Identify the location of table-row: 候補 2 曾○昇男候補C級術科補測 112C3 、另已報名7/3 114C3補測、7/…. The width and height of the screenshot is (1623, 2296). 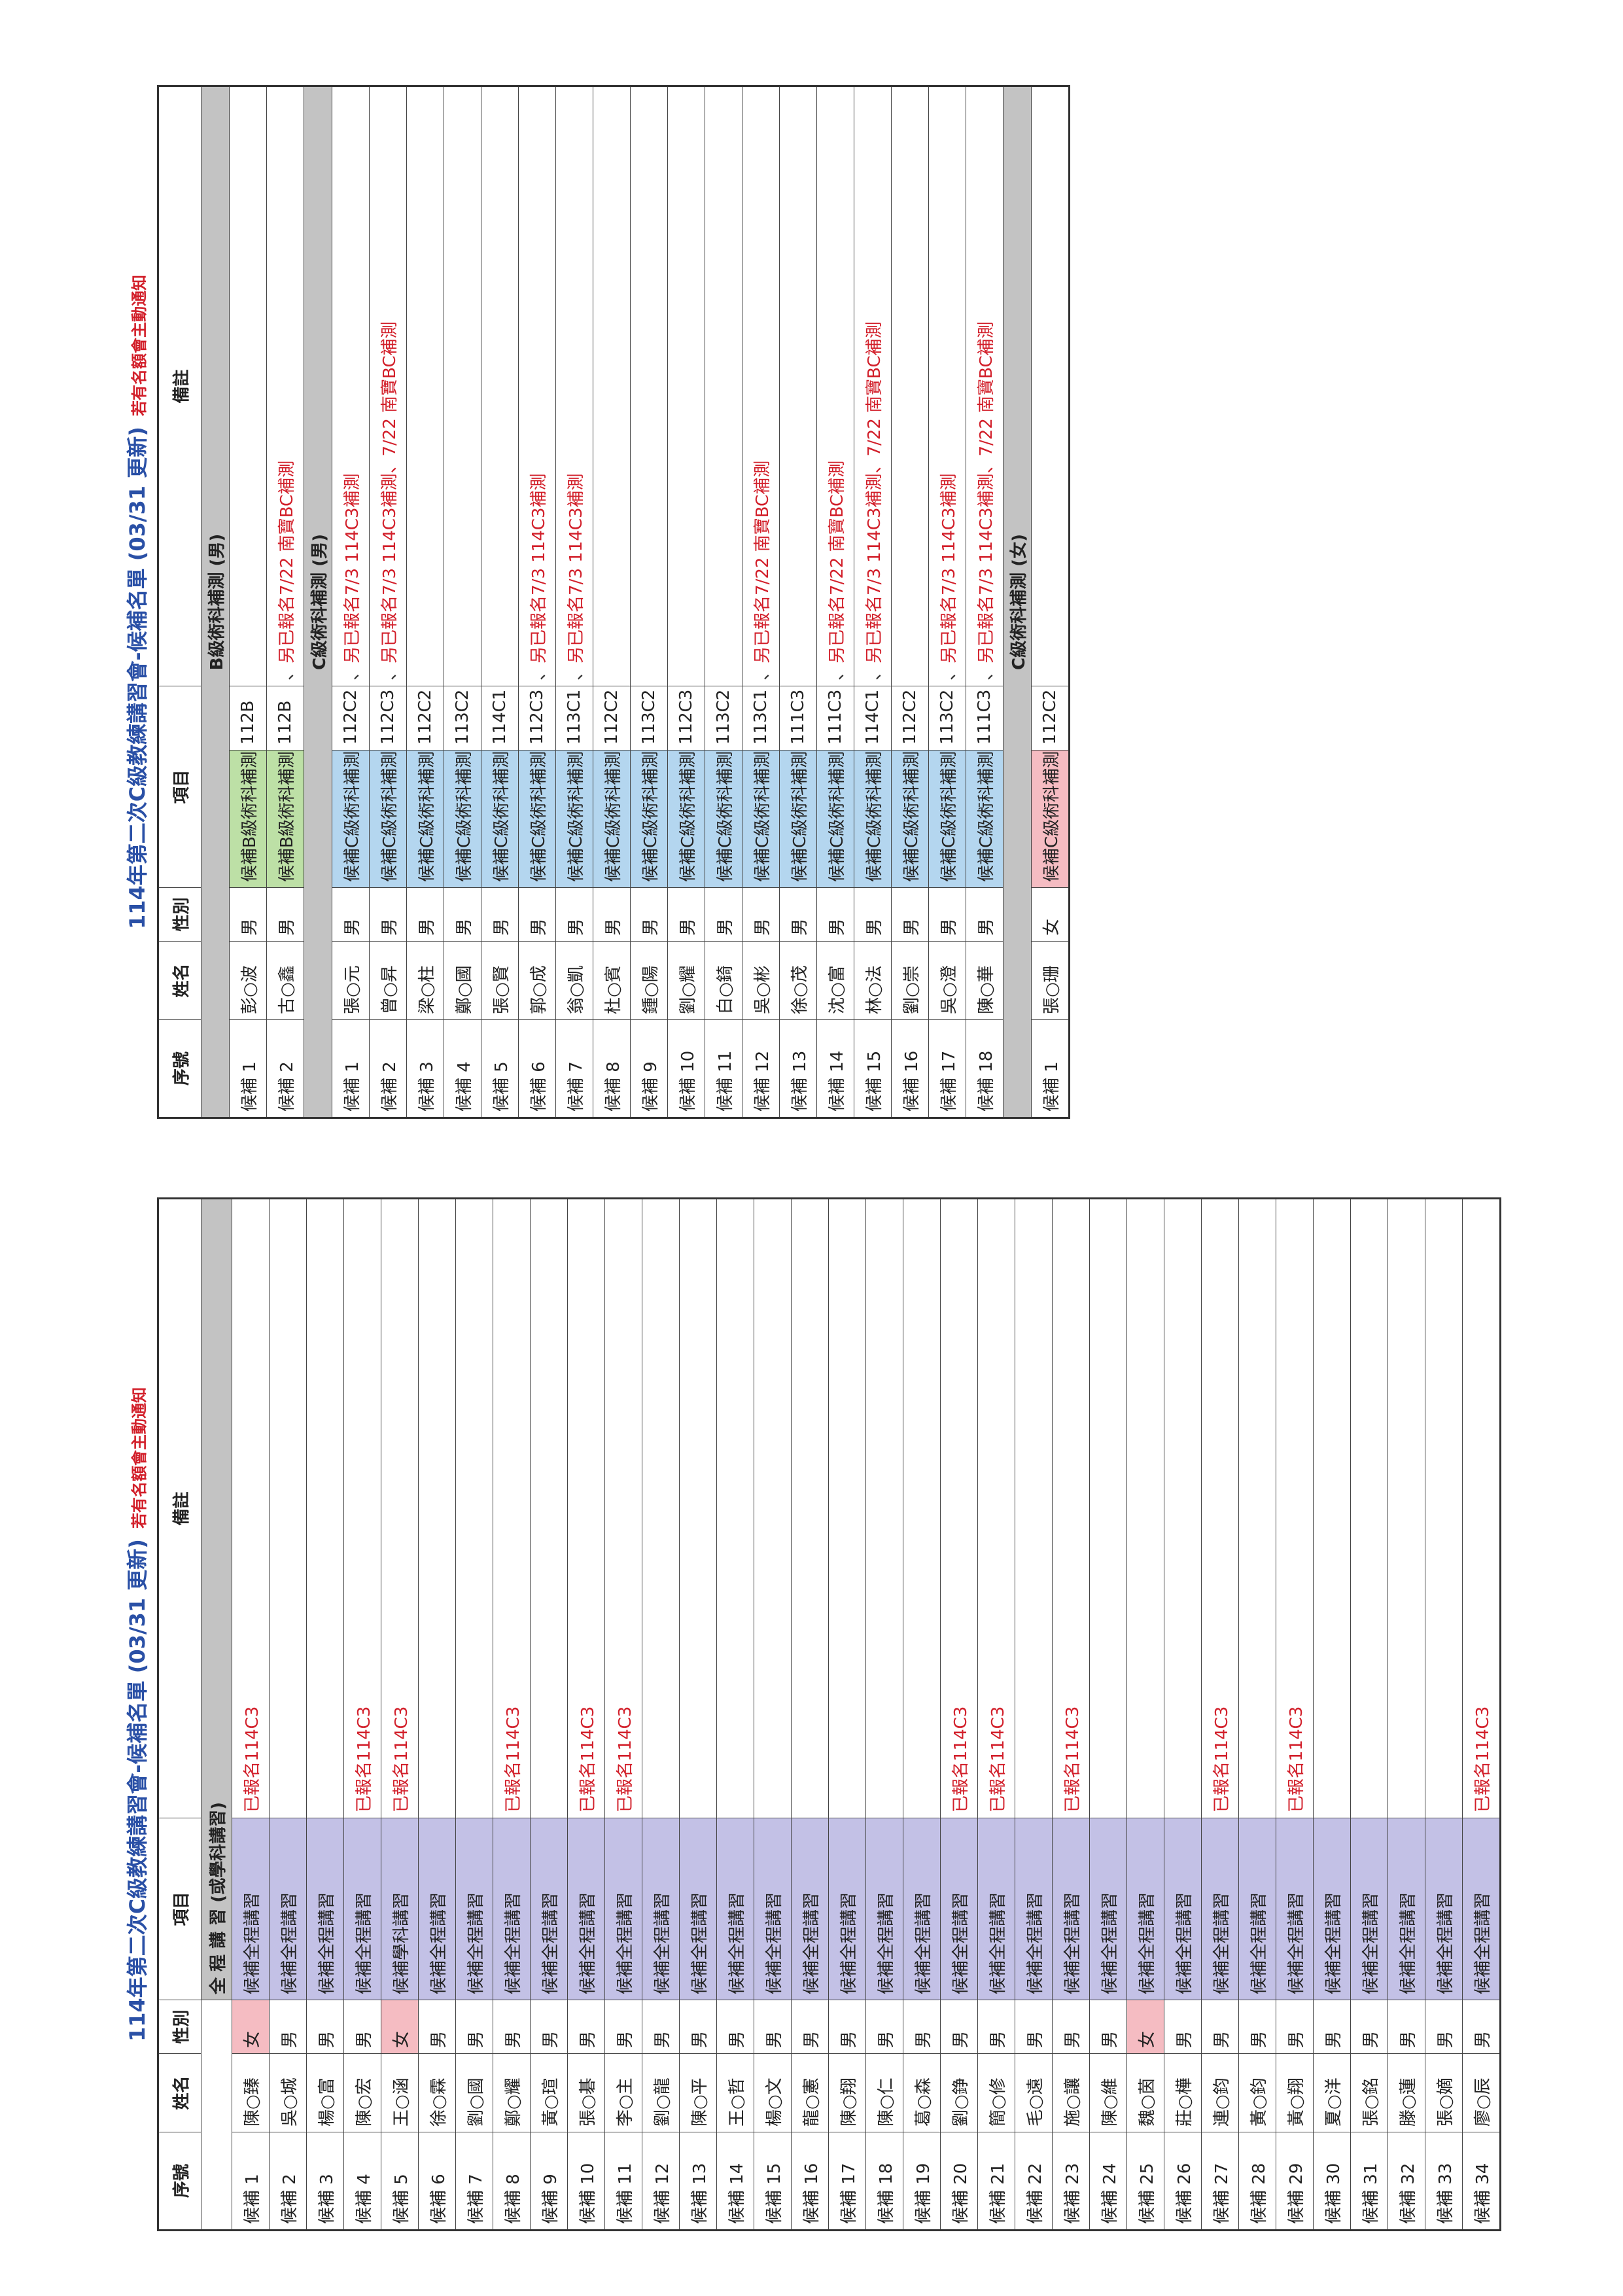
(388, 602).